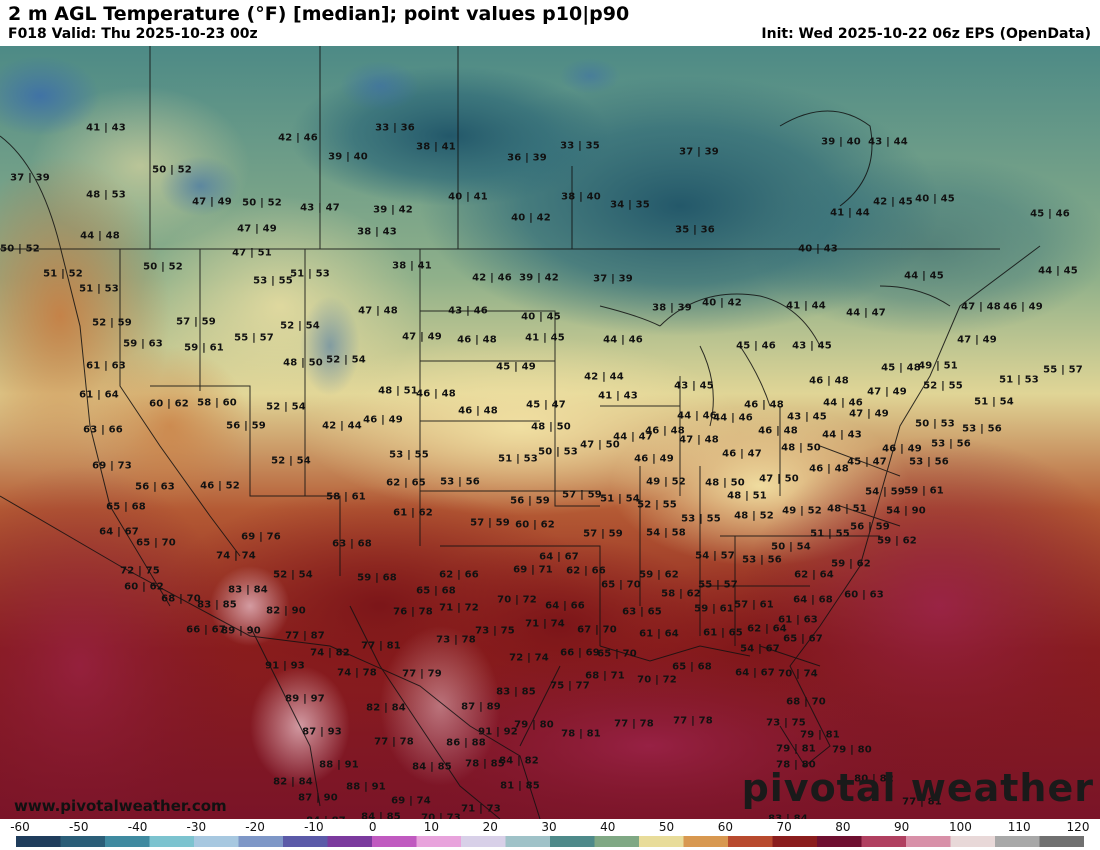  I want to click on valid-time-label: F018 Valid: Thu 2025-10-23 00z, so click(133, 34).